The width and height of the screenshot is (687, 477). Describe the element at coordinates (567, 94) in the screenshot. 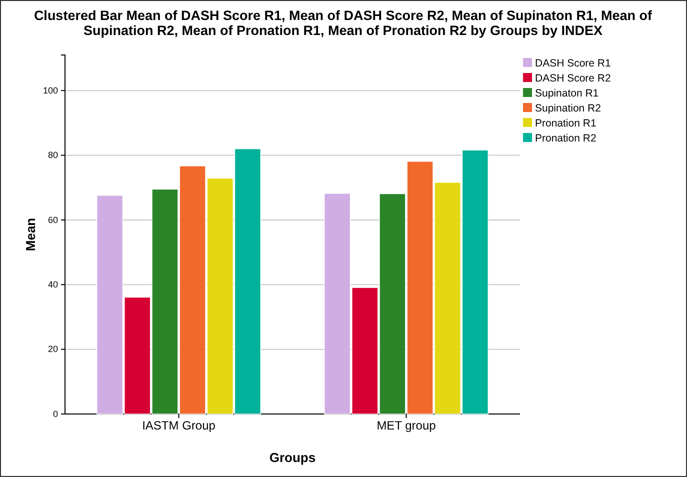

I see `legend-label: Supinaton R1` at that location.